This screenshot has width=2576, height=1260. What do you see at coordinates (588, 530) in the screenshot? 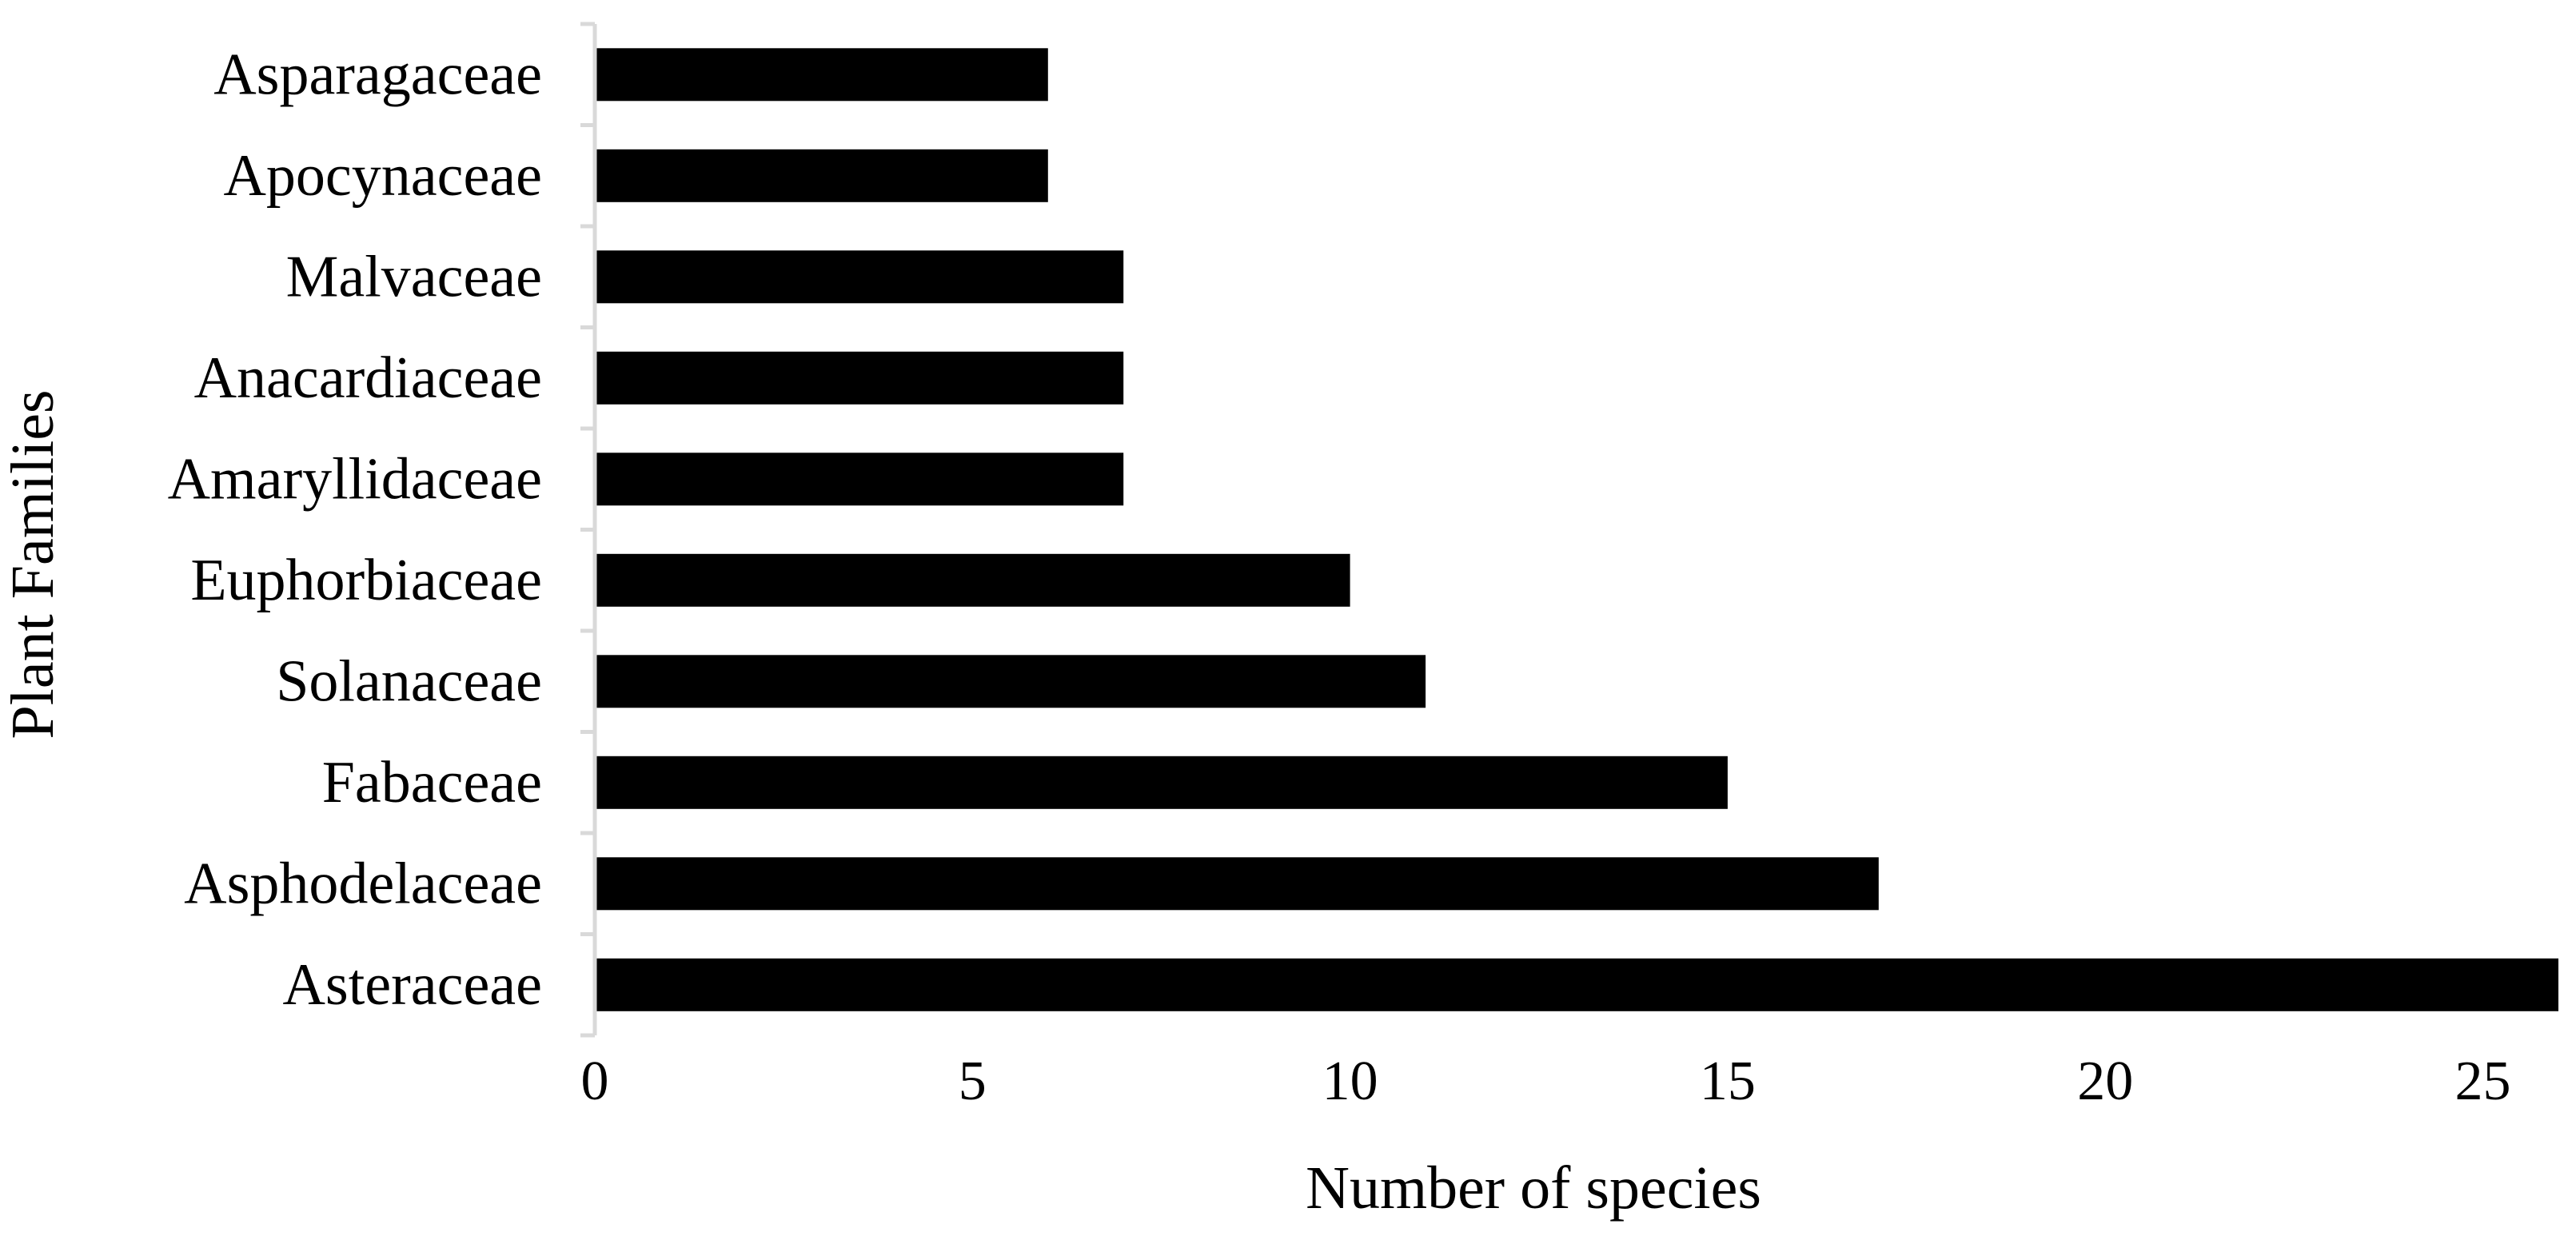
I see `y-axis` at bounding box center [588, 530].